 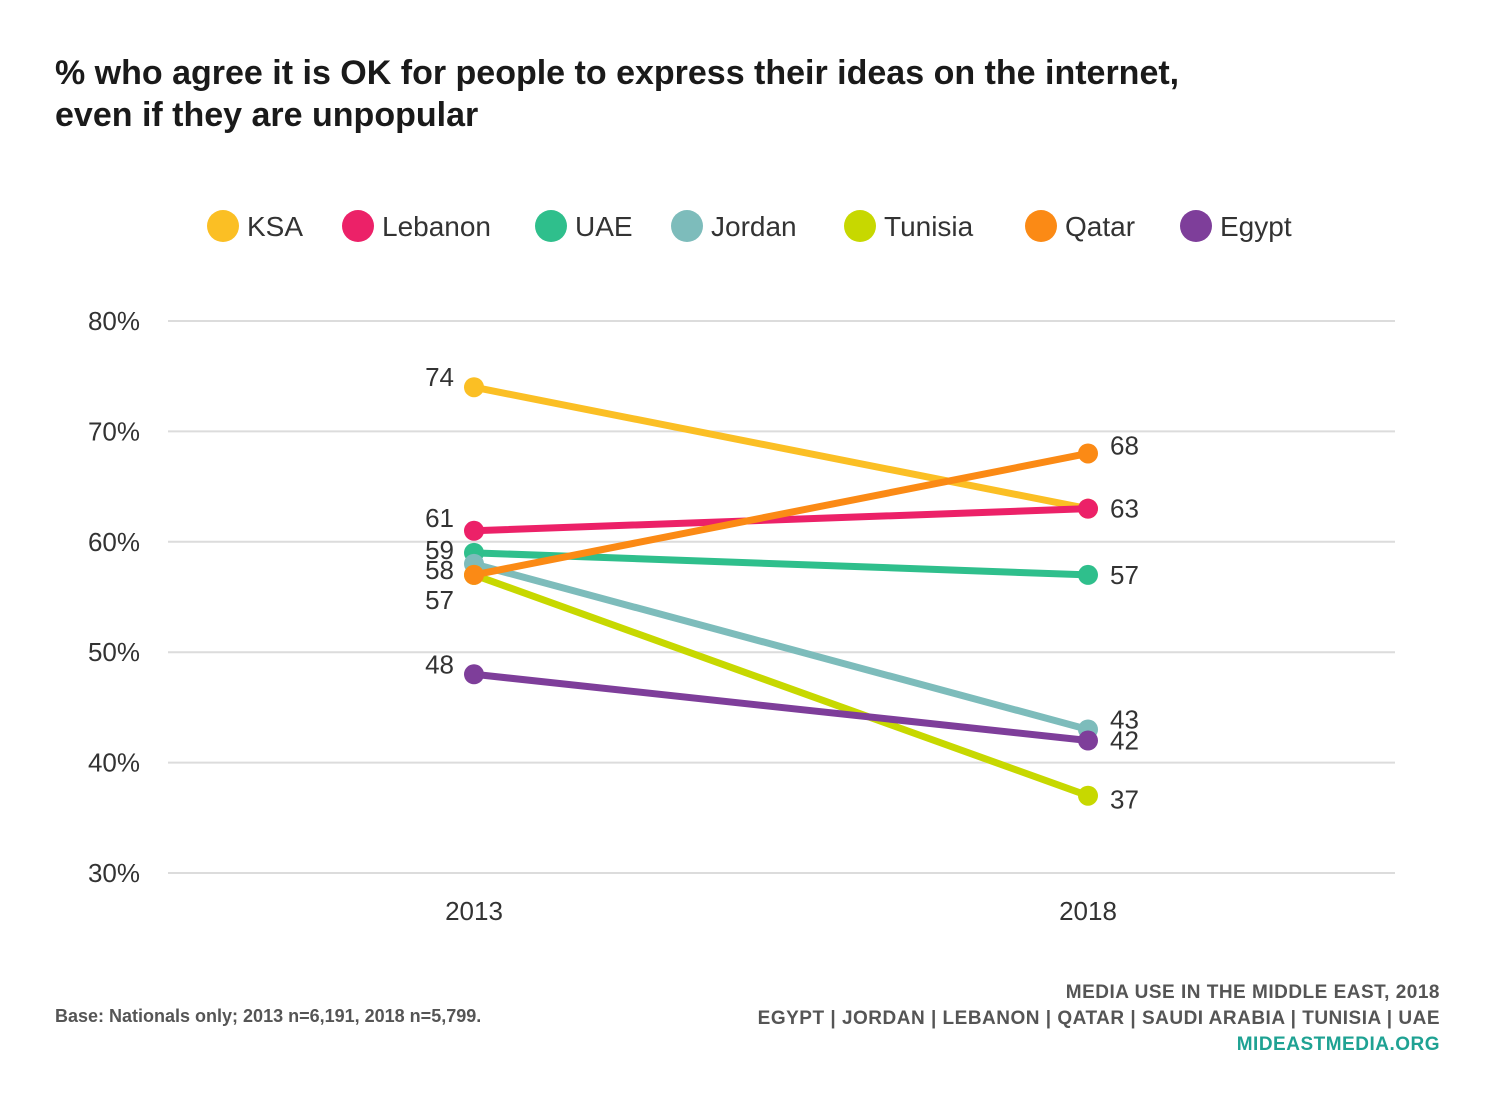 I want to click on legend-item: Egypt, so click(x=1236, y=226).